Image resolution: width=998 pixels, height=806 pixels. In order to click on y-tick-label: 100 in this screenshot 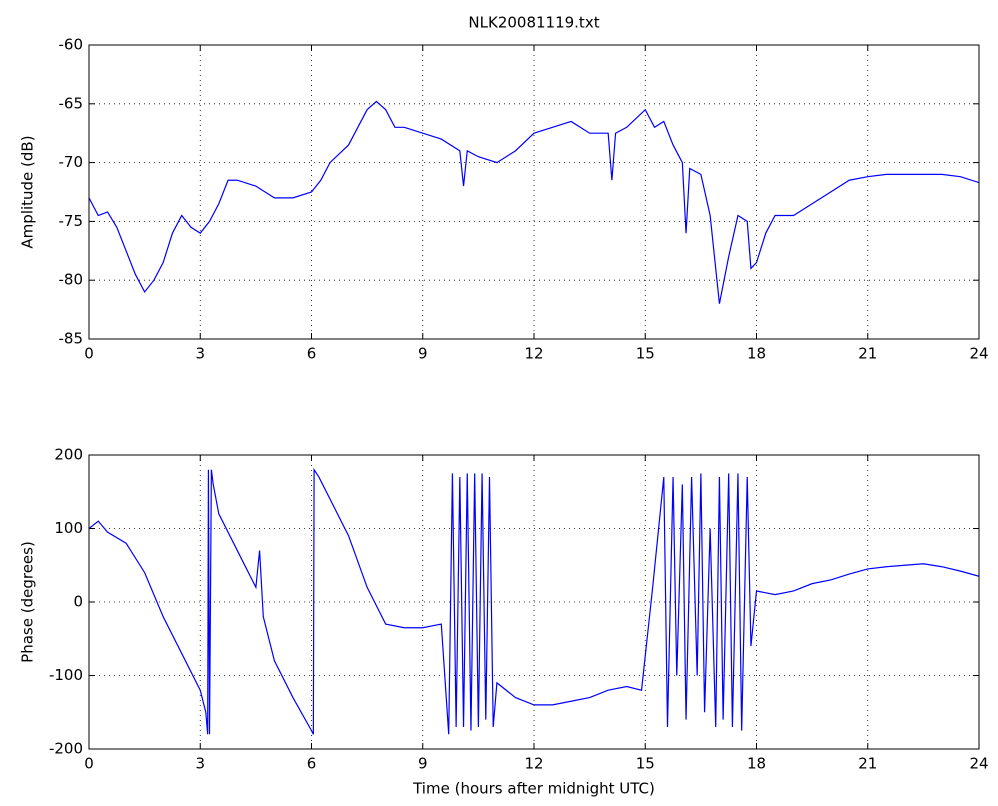, I will do `click(68, 528)`.